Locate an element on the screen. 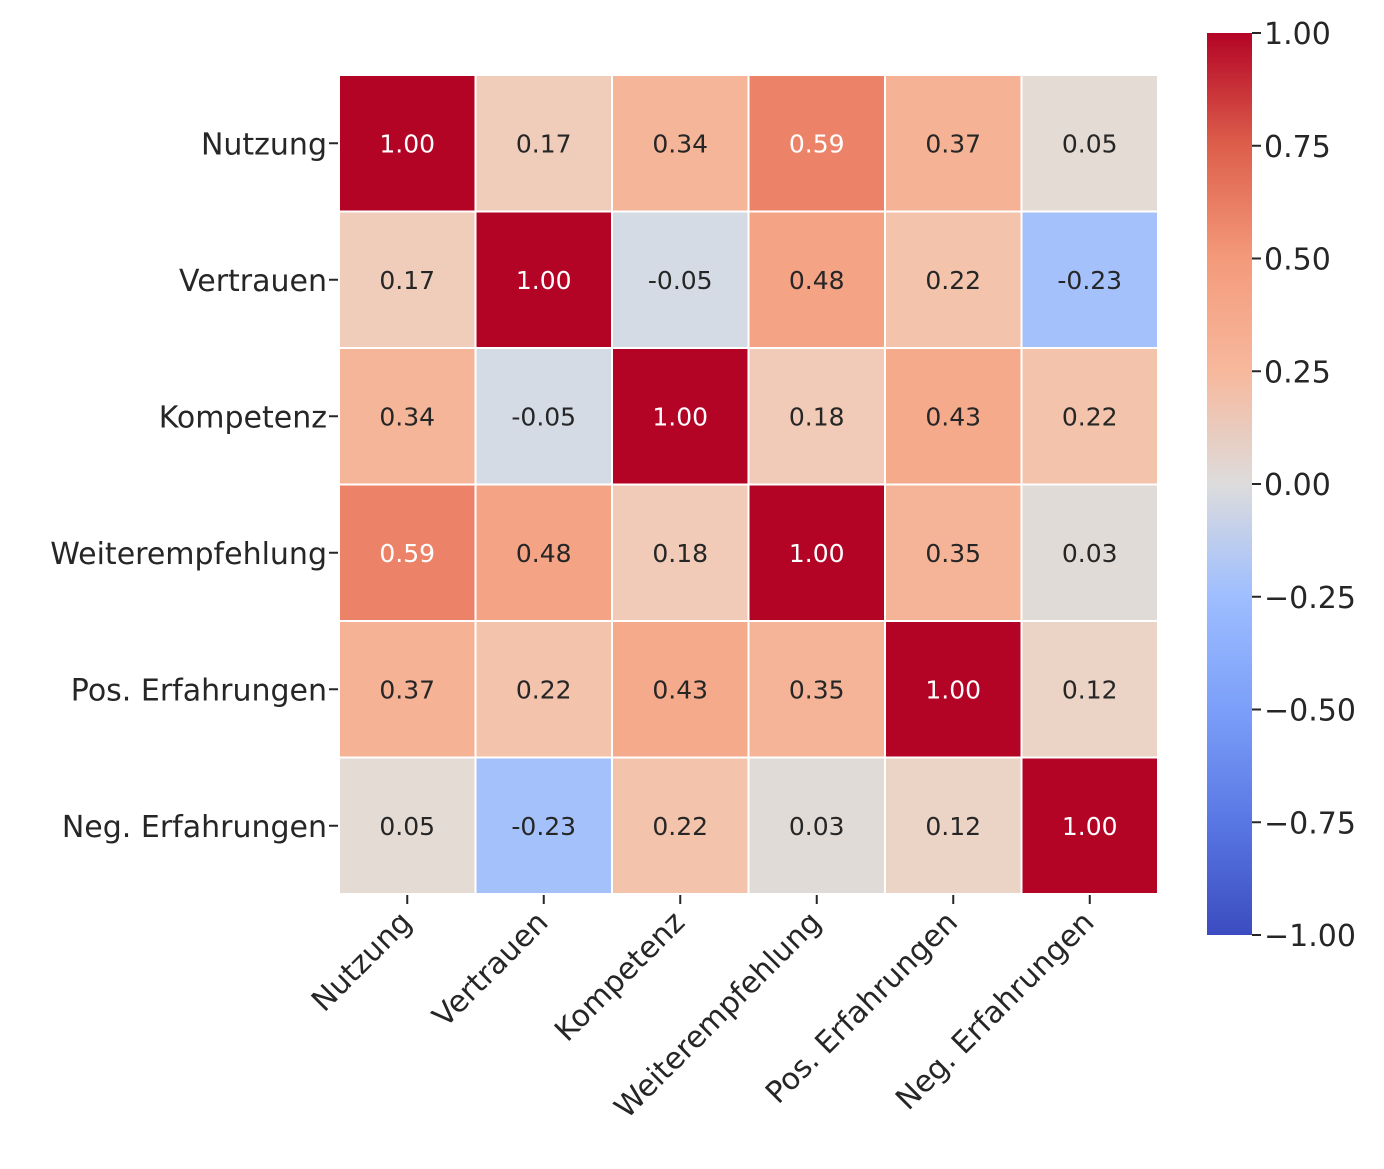 The image size is (1384, 1169). cell-value-label-r3-c0: 0.59 is located at coordinates (407, 553).